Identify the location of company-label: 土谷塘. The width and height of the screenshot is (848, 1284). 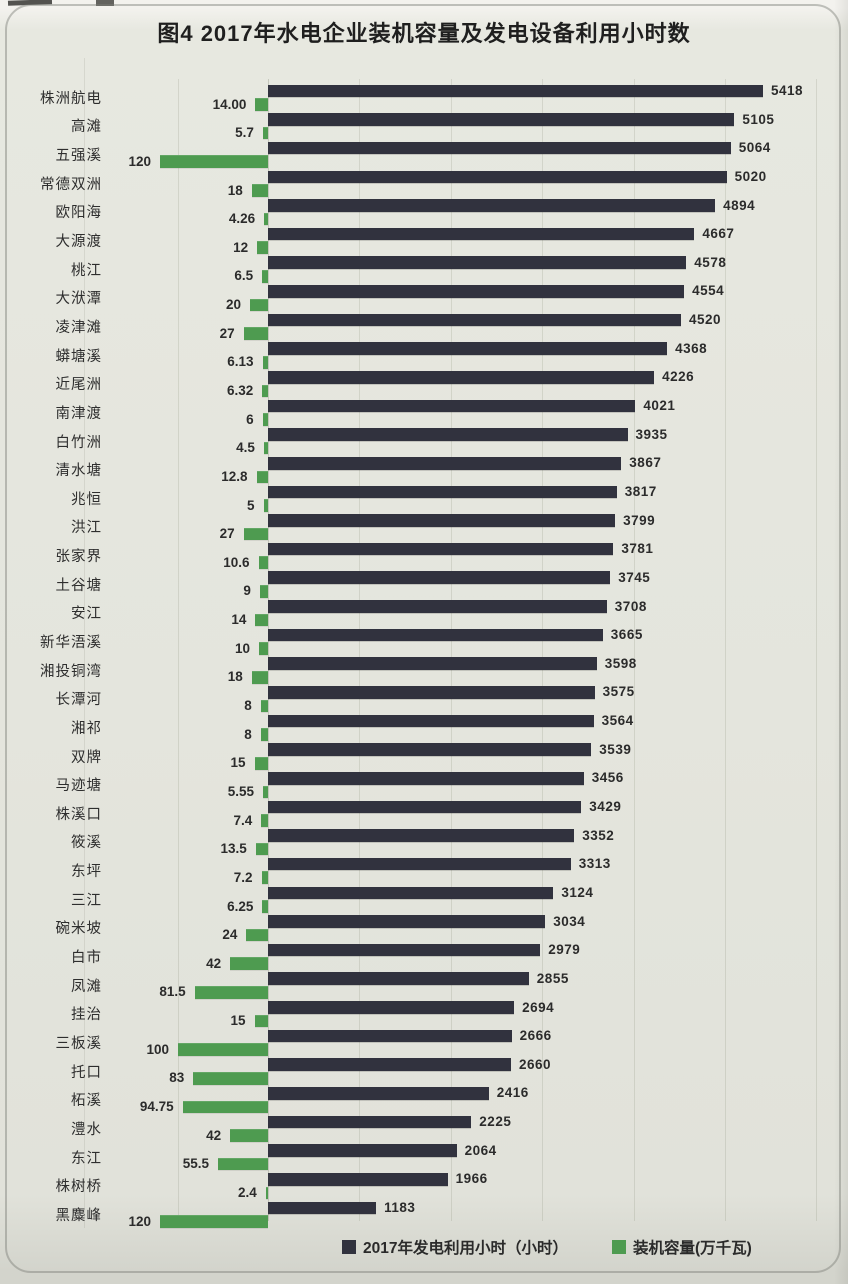
(78, 585).